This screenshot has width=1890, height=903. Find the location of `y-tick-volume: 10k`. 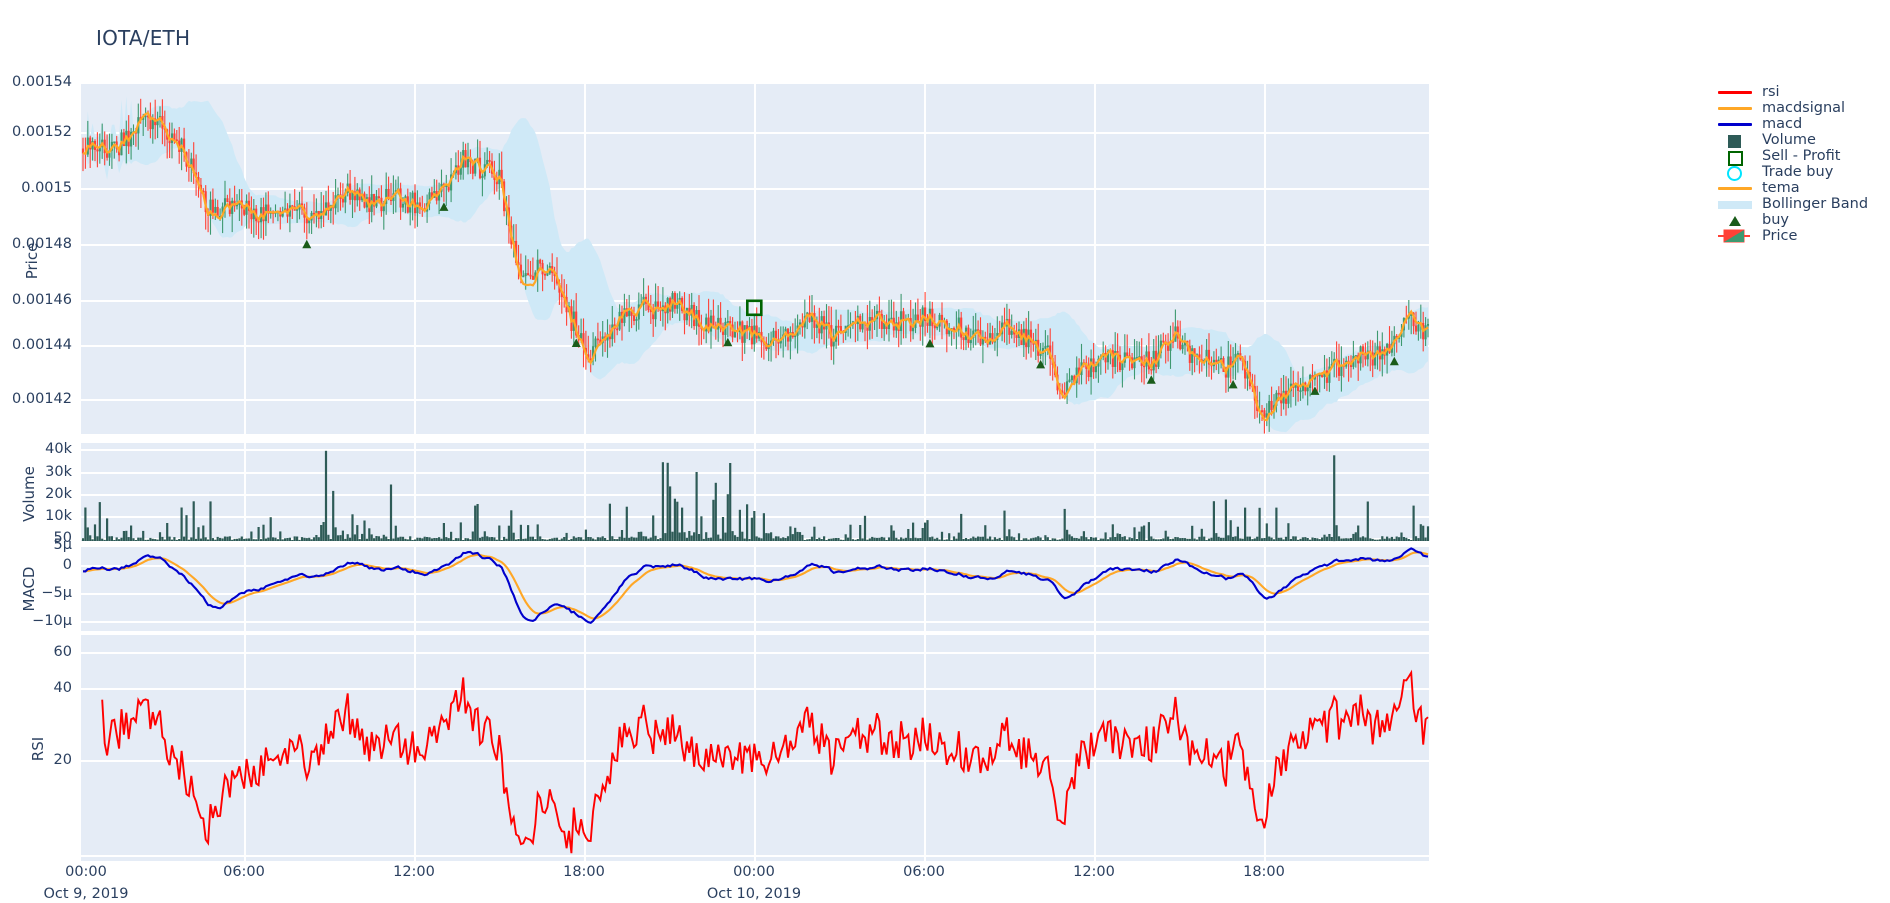

y-tick-volume: 10k is located at coordinates (58, 516).